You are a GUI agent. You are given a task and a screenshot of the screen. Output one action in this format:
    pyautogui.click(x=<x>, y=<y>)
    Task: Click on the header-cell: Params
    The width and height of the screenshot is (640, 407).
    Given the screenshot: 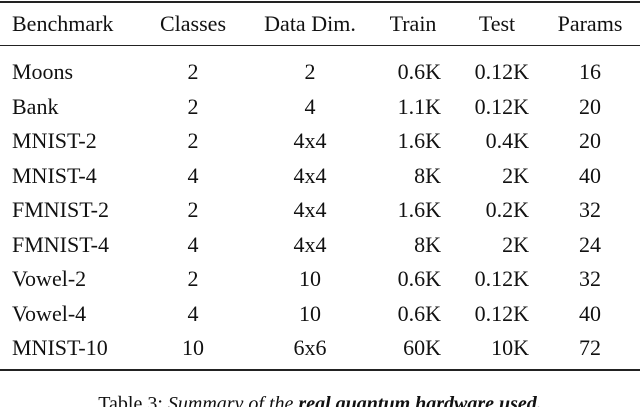 What is the action you would take?
    pyautogui.click(x=590, y=23)
    